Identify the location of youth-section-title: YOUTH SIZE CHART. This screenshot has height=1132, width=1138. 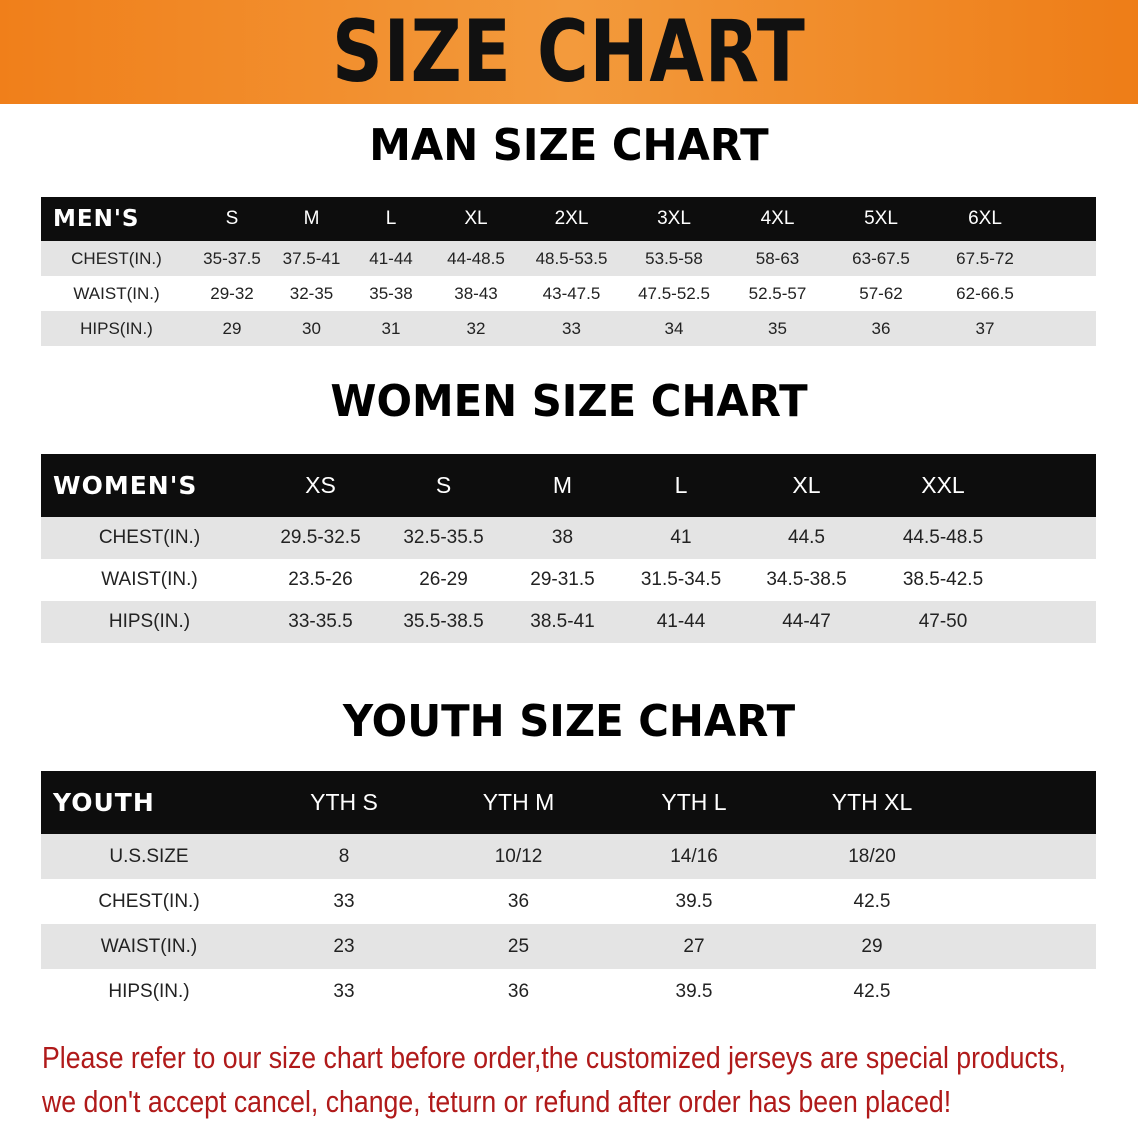
(569, 721).